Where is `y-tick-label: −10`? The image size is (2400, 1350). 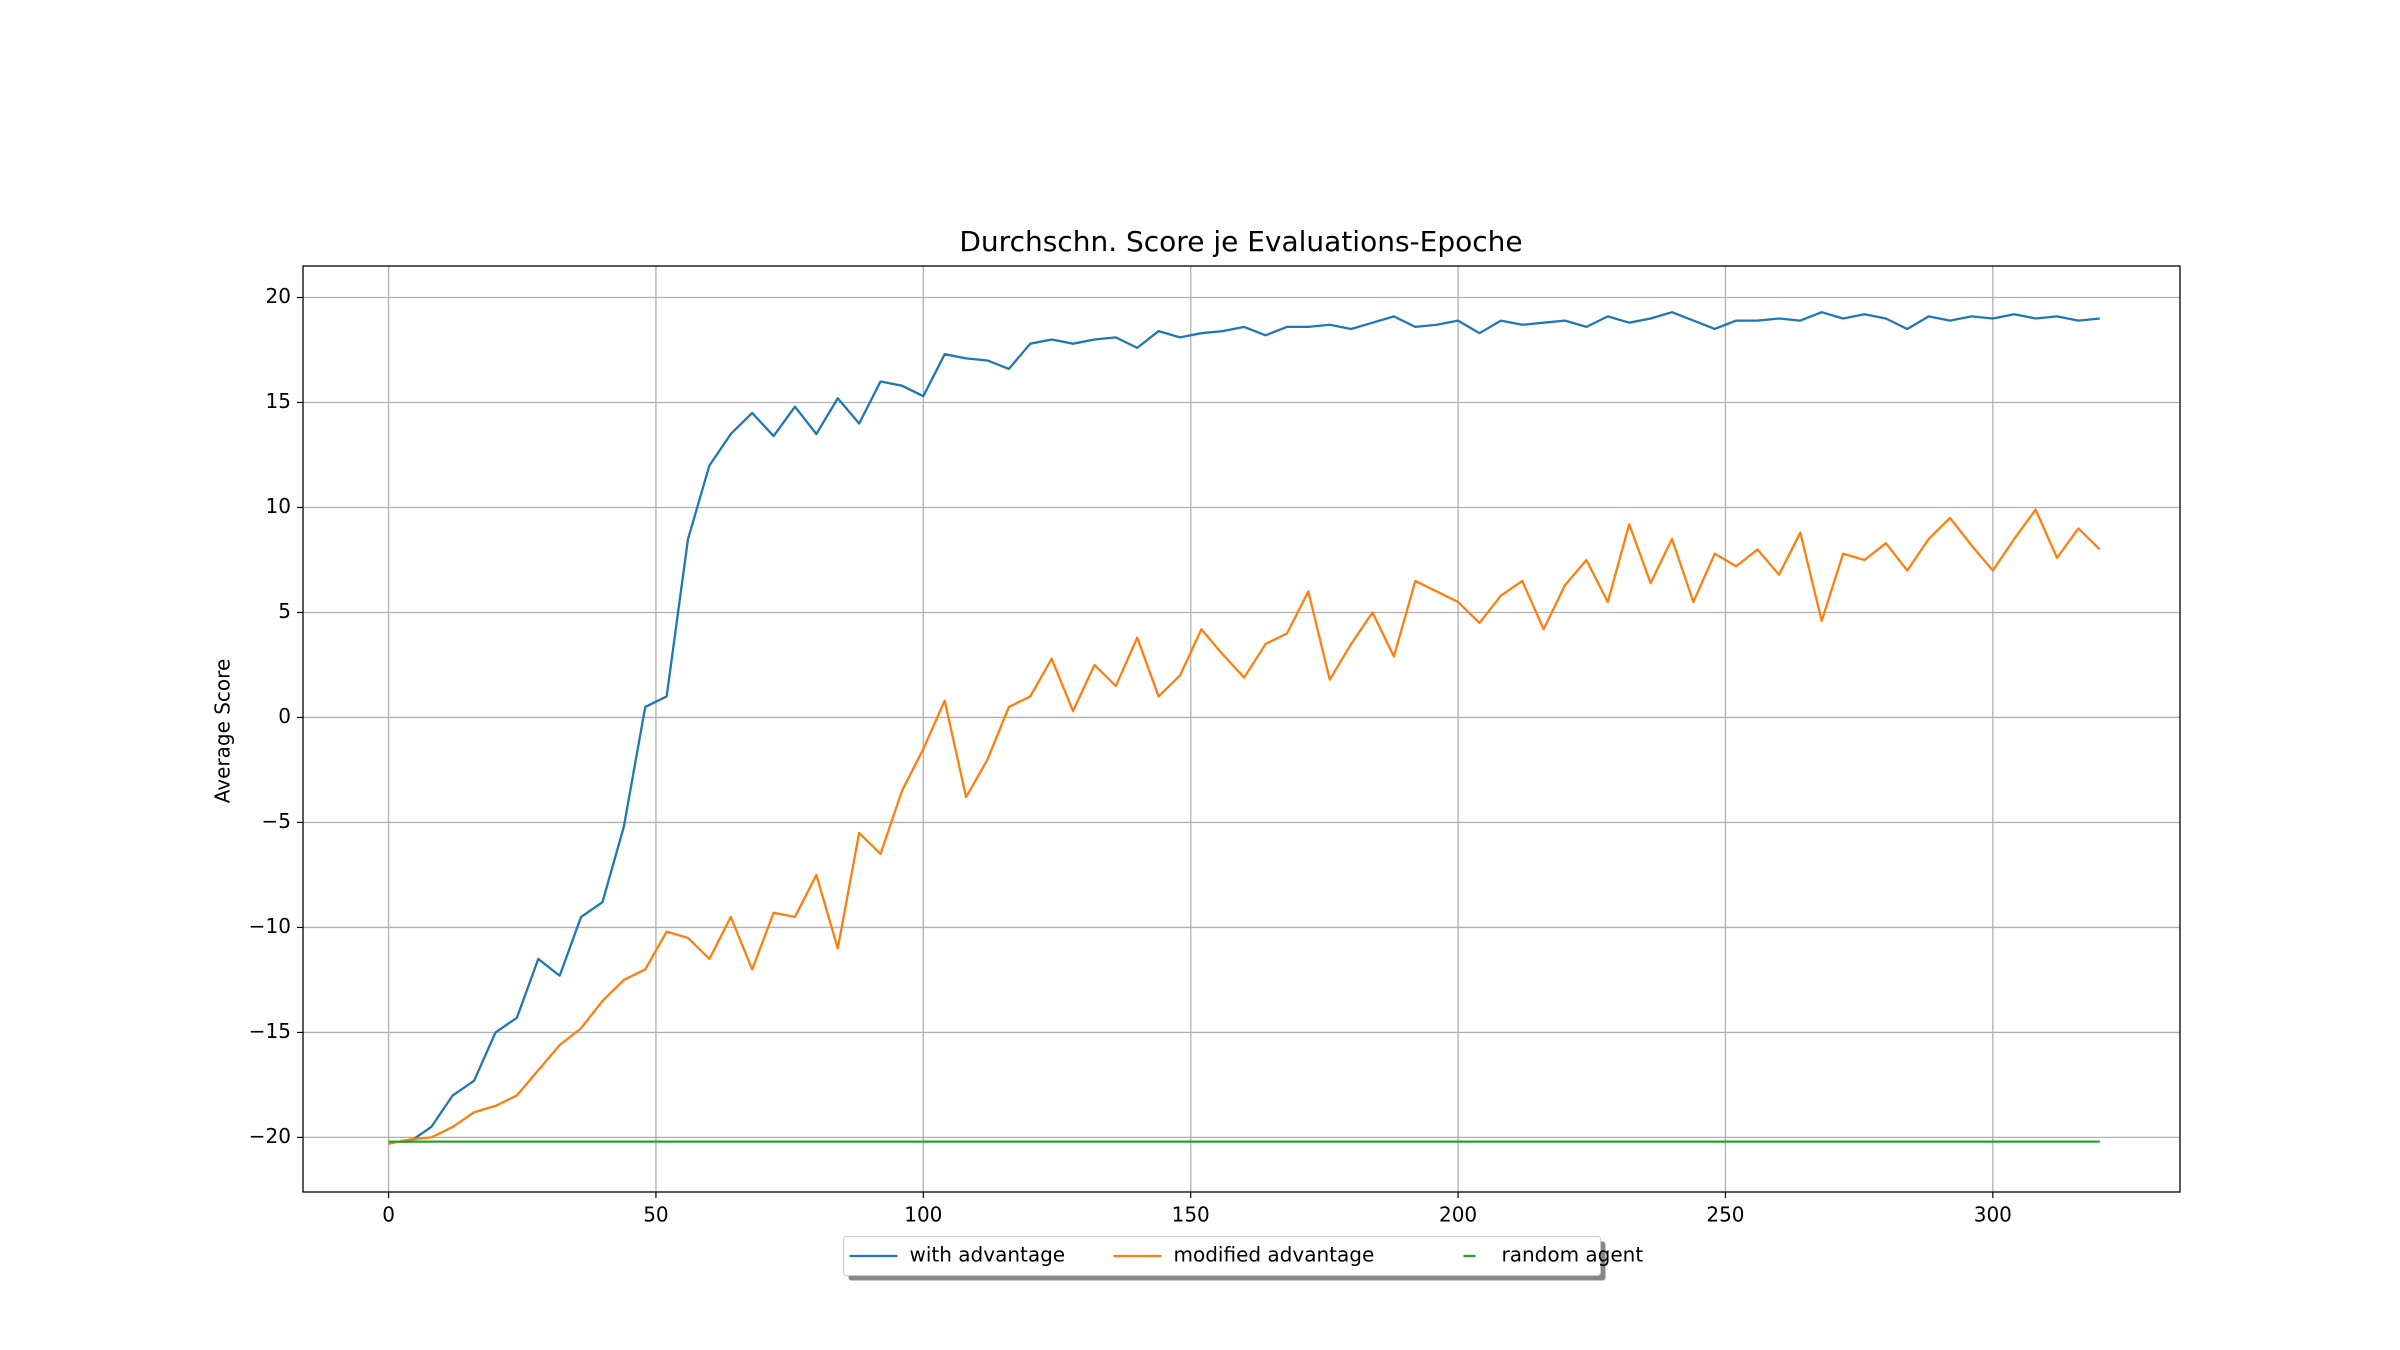
y-tick-label: −10 is located at coordinates (270, 926).